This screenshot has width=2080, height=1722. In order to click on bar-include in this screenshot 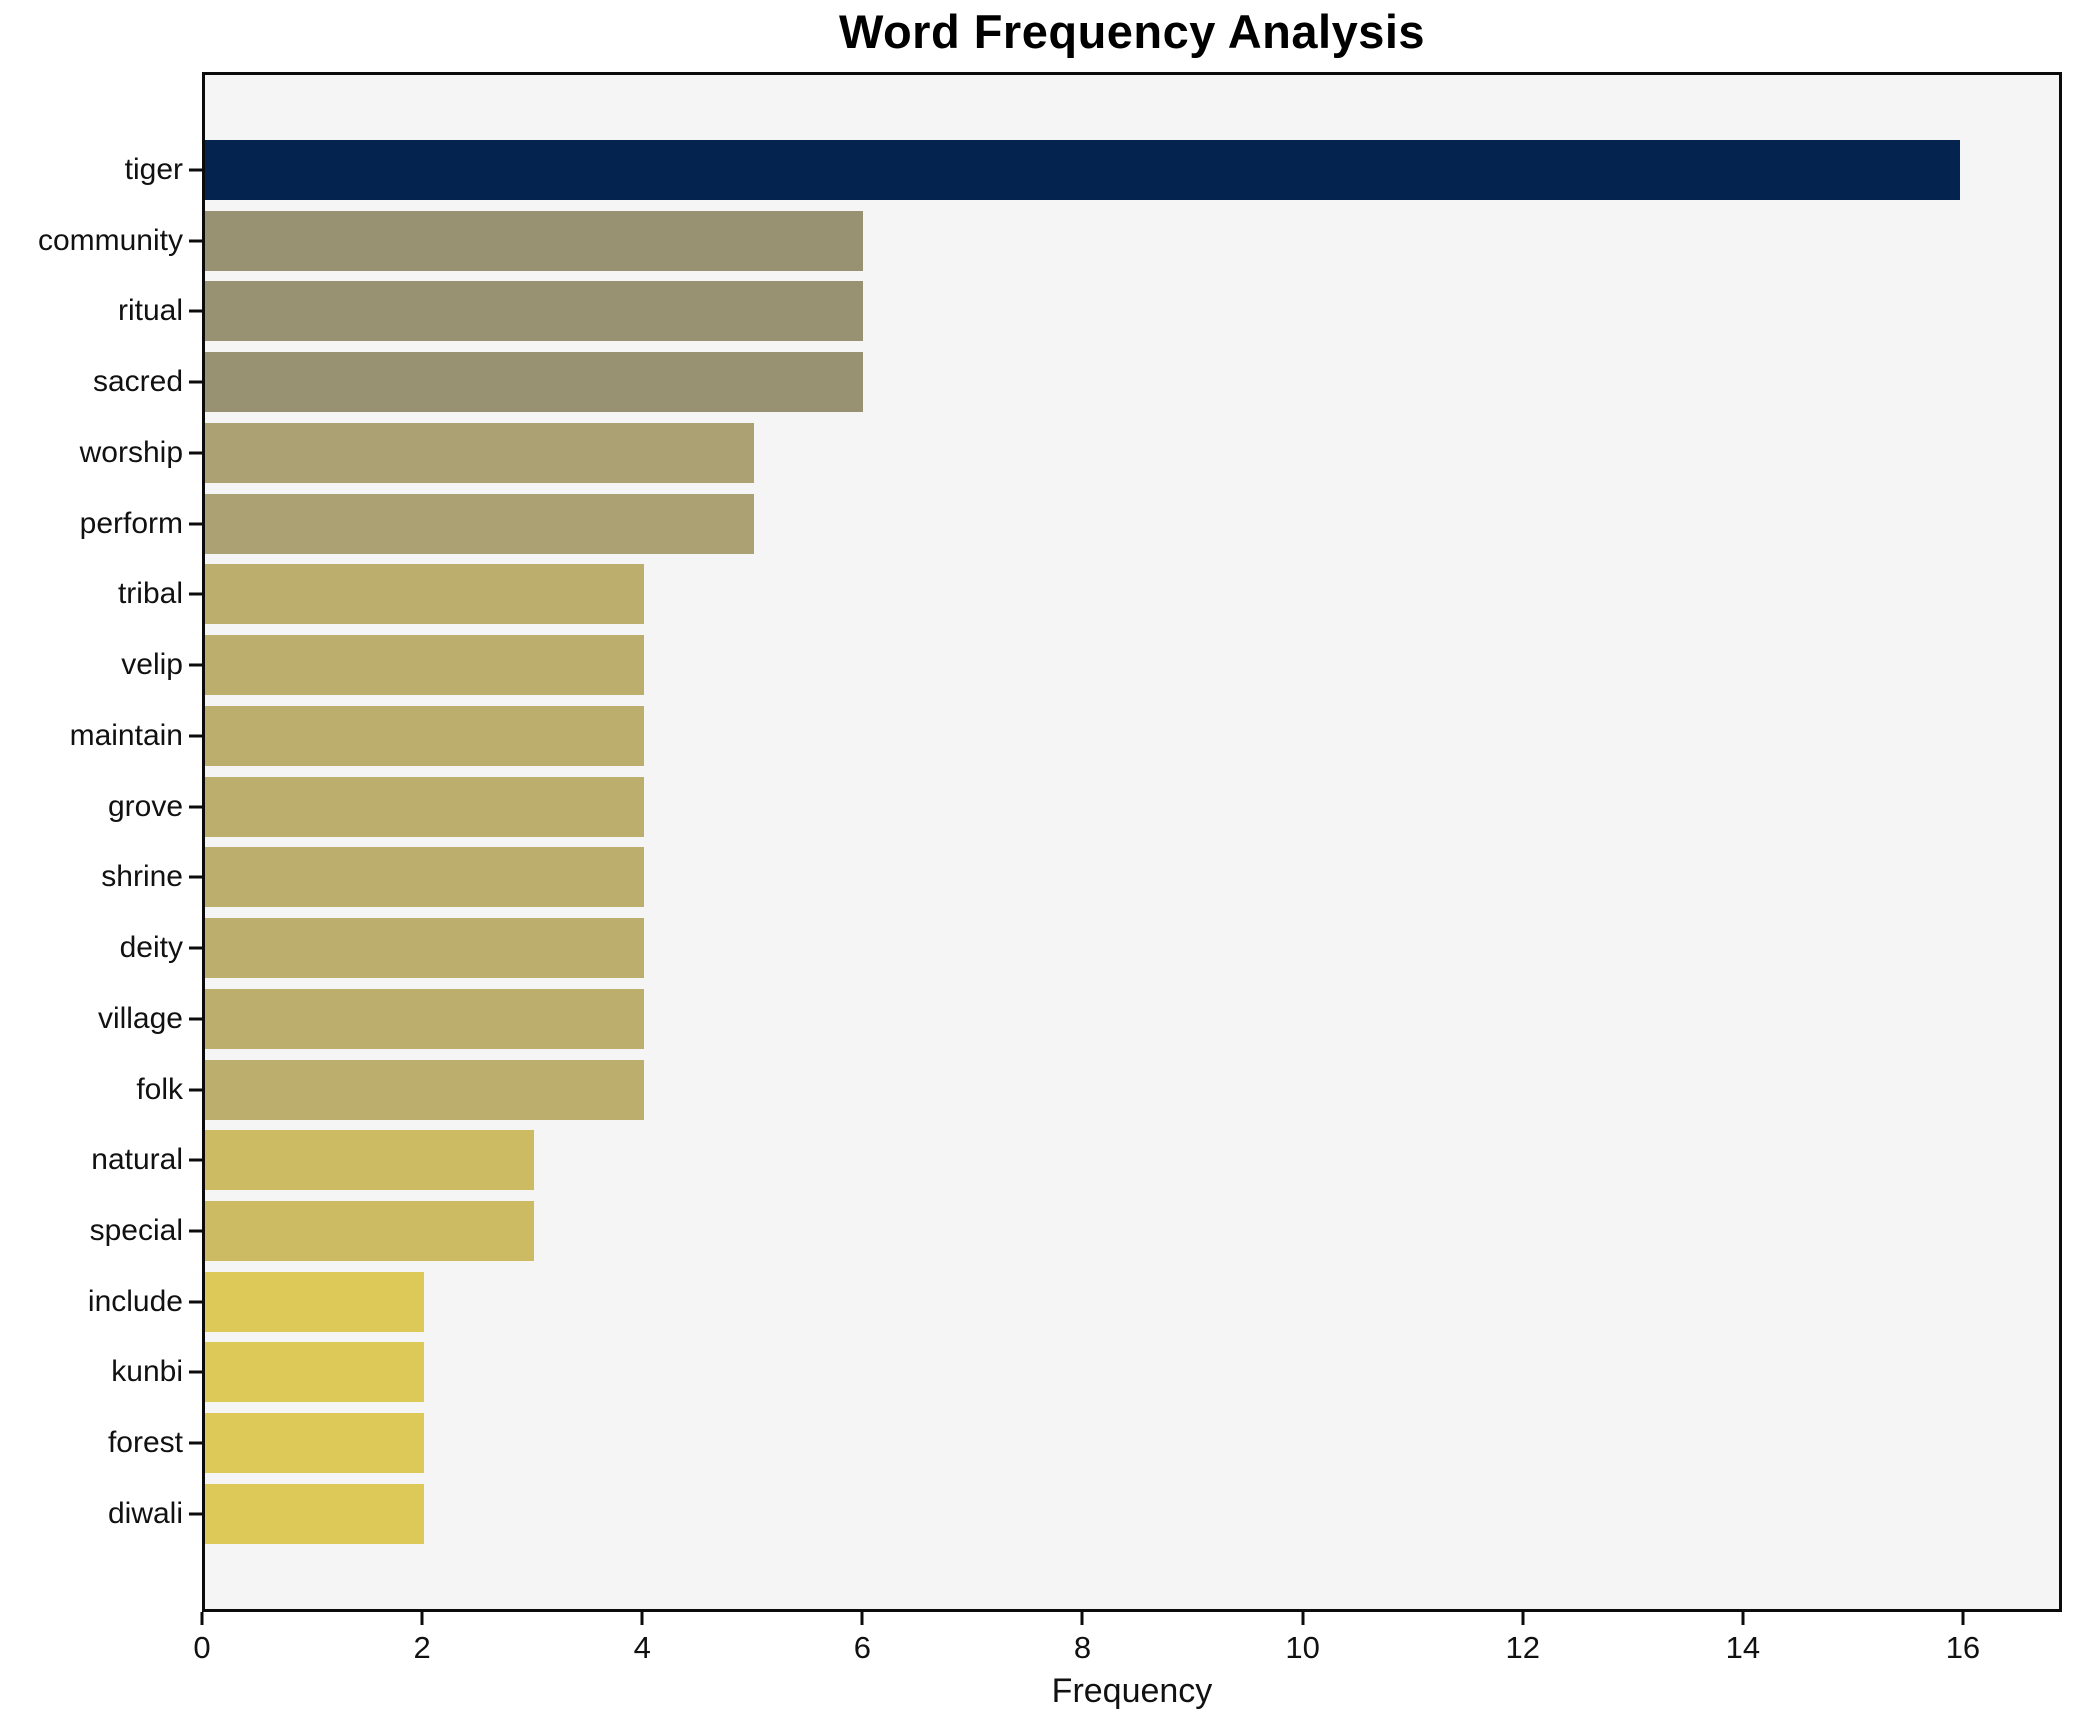, I will do `click(315, 1301)`.